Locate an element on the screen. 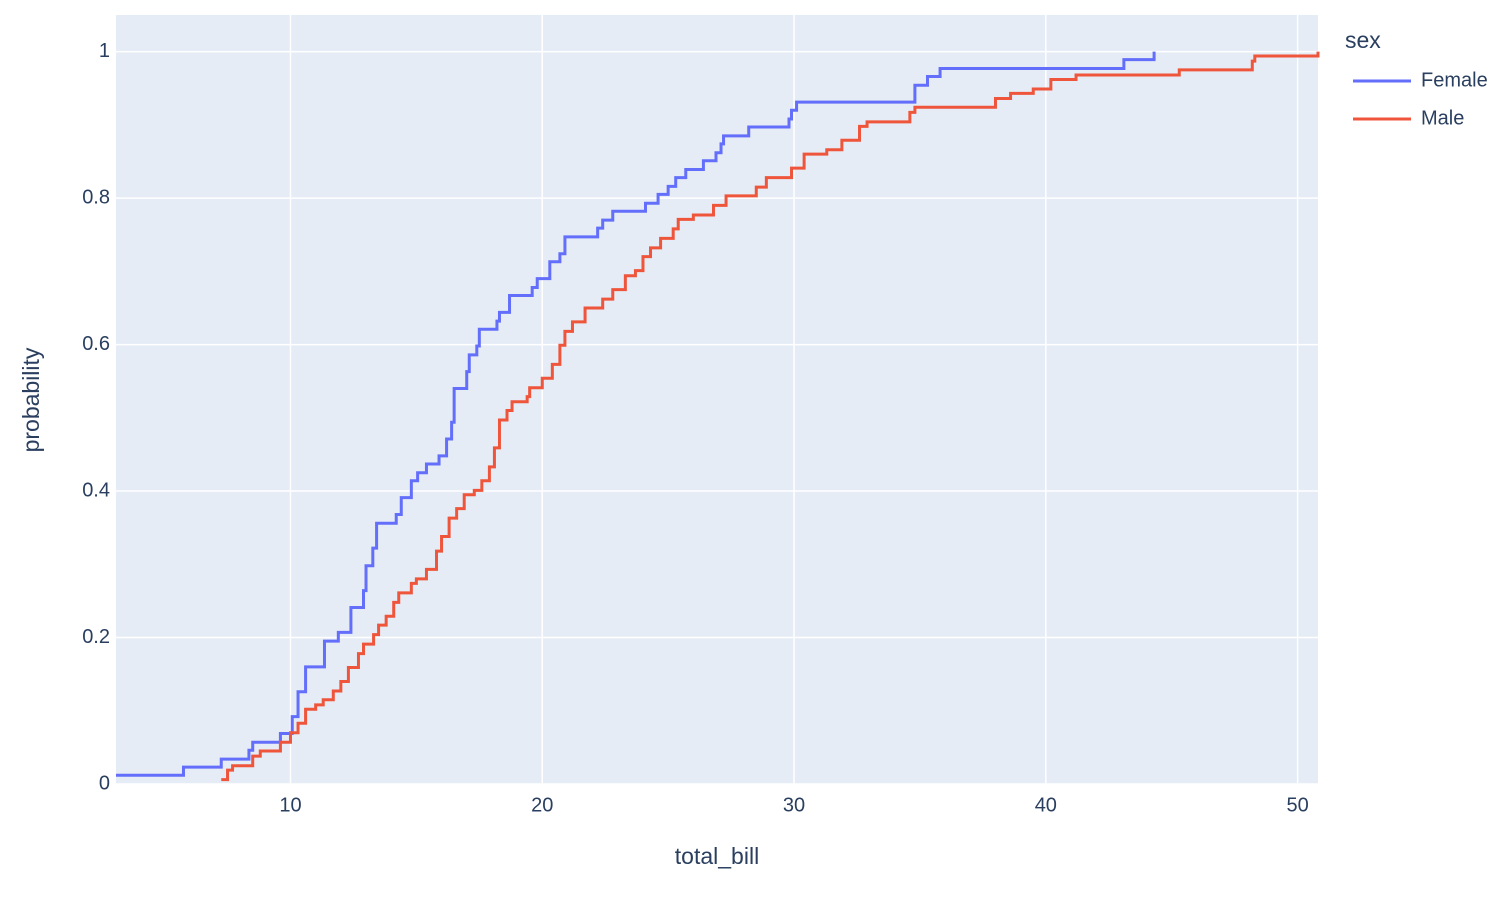 Image resolution: width=1510 pixels, height=898 pixels. y-tick-label: 0 is located at coordinates (104, 783).